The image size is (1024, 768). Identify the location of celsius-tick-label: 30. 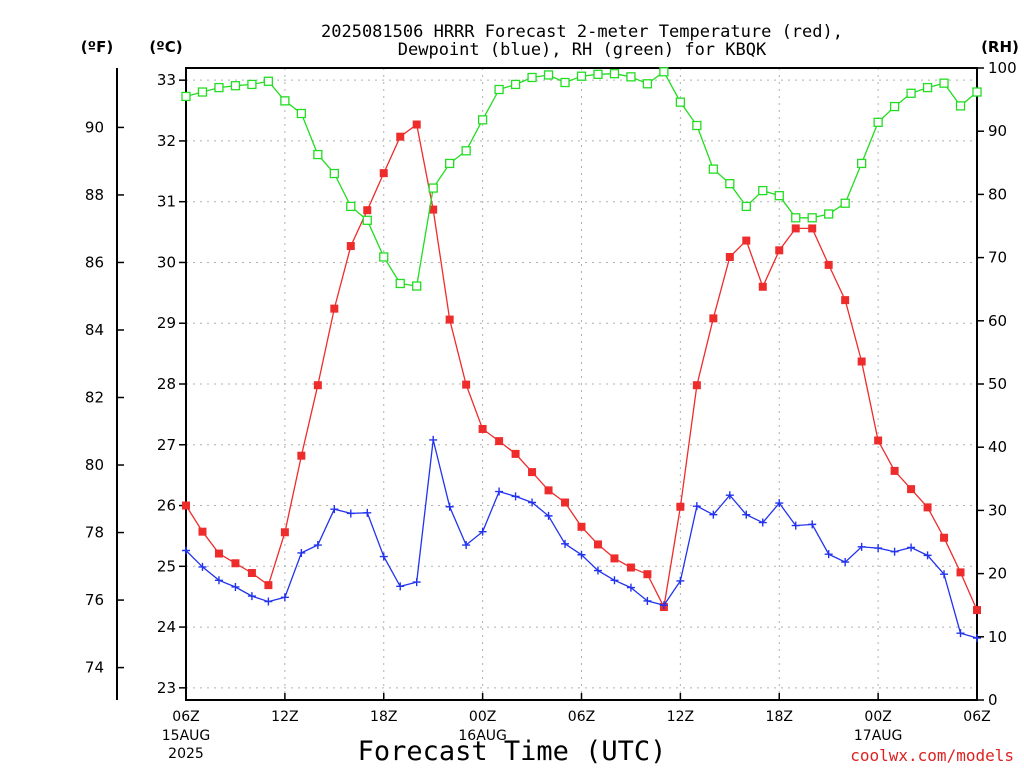
(166, 262).